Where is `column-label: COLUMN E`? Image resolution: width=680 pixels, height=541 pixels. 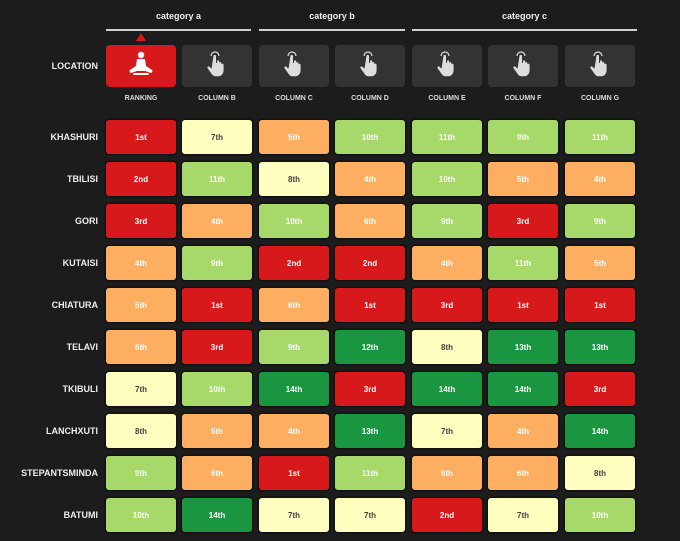 column-label: COLUMN E is located at coordinates (447, 98).